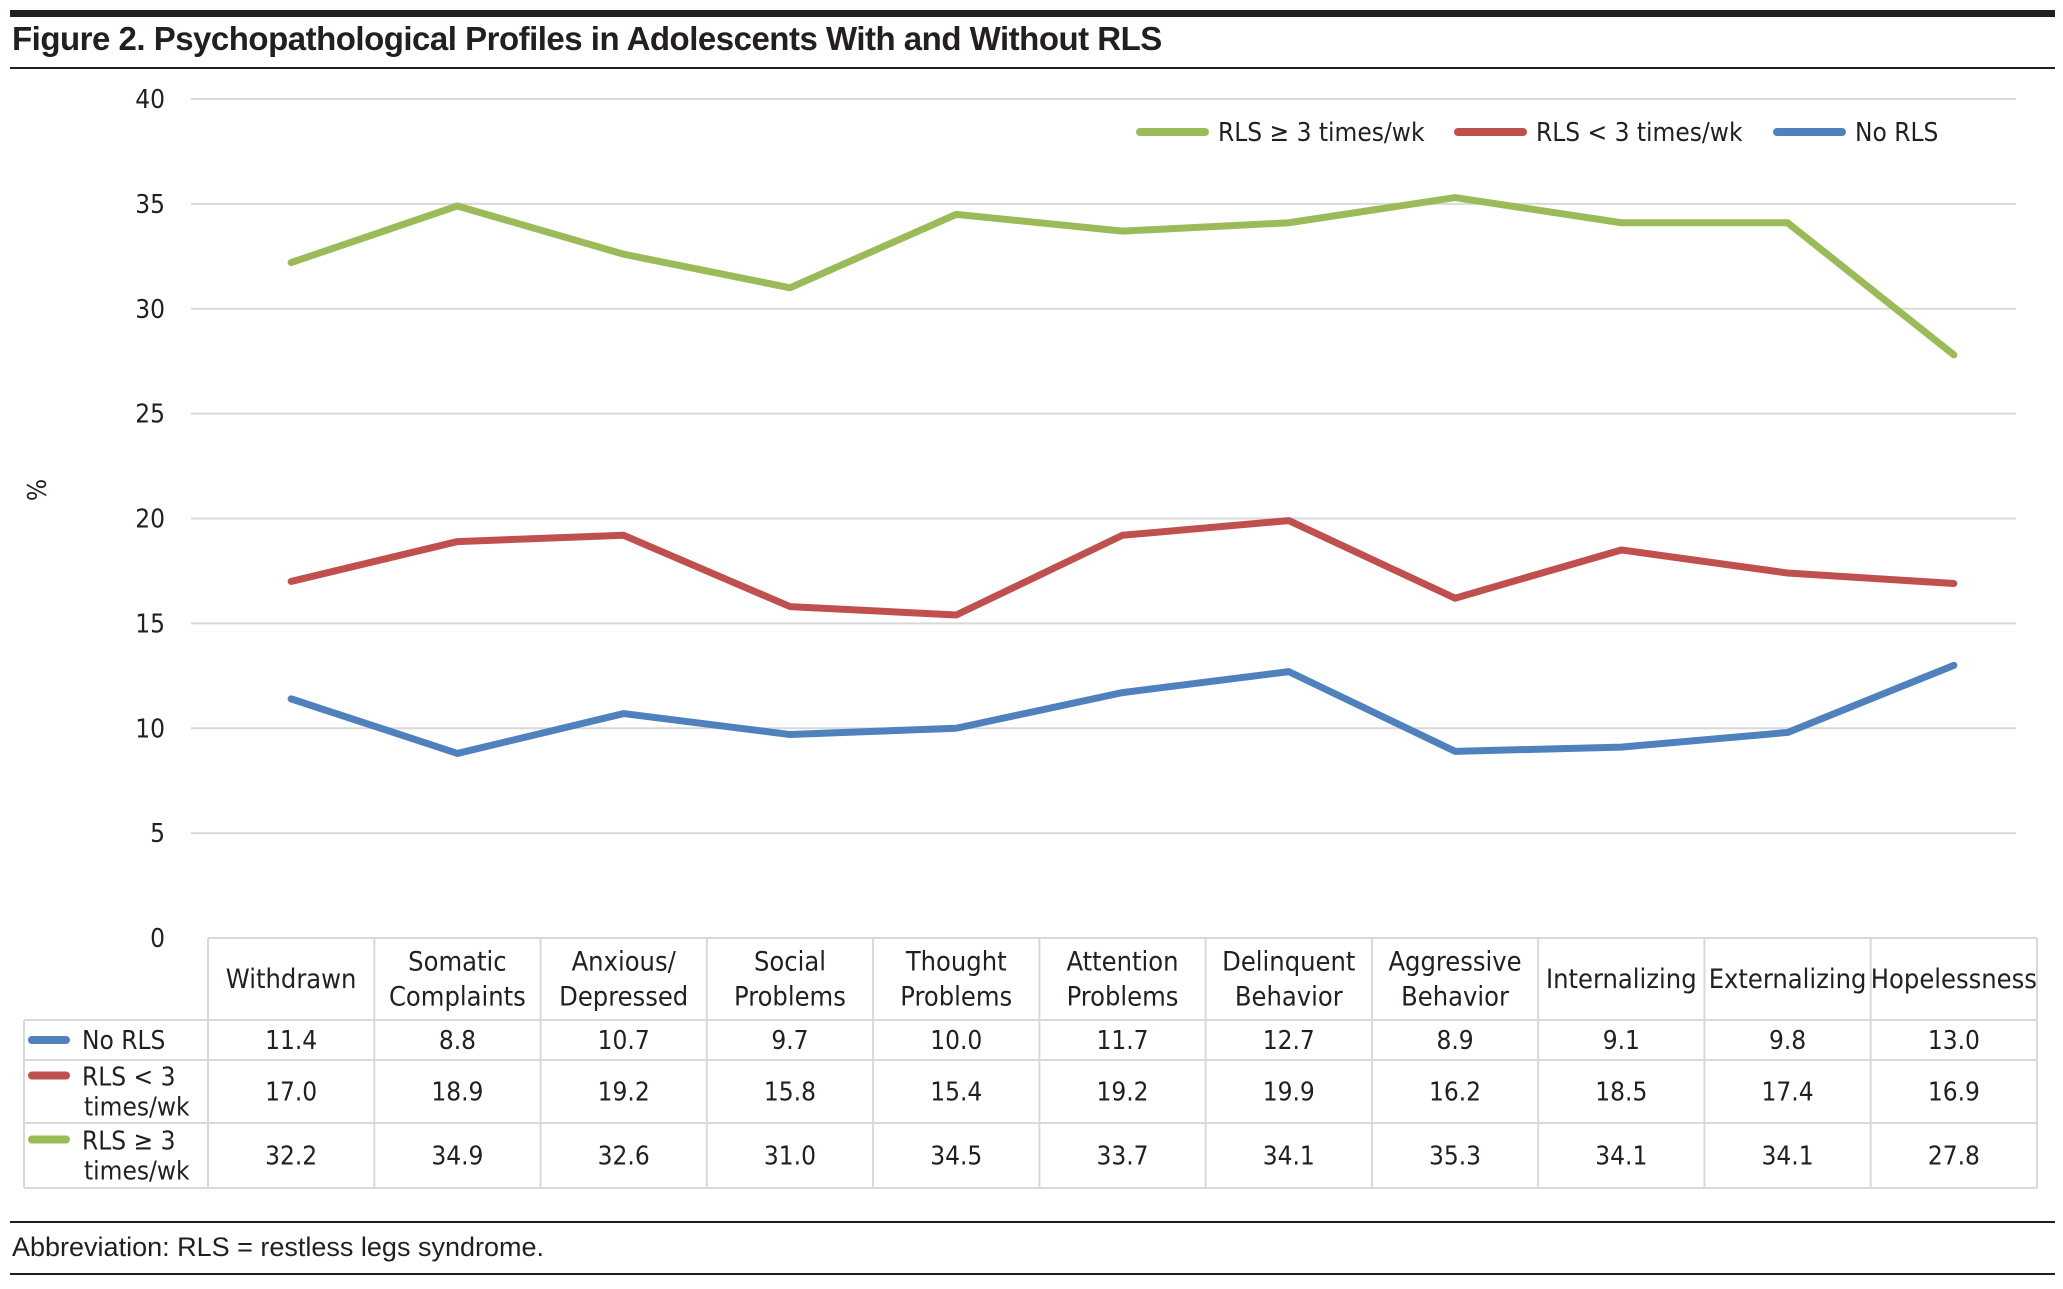 The width and height of the screenshot is (2063, 1289). Describe the element at coordinates (291, 1157) in the screenshot. I see `data-label: 32.2` at that location.